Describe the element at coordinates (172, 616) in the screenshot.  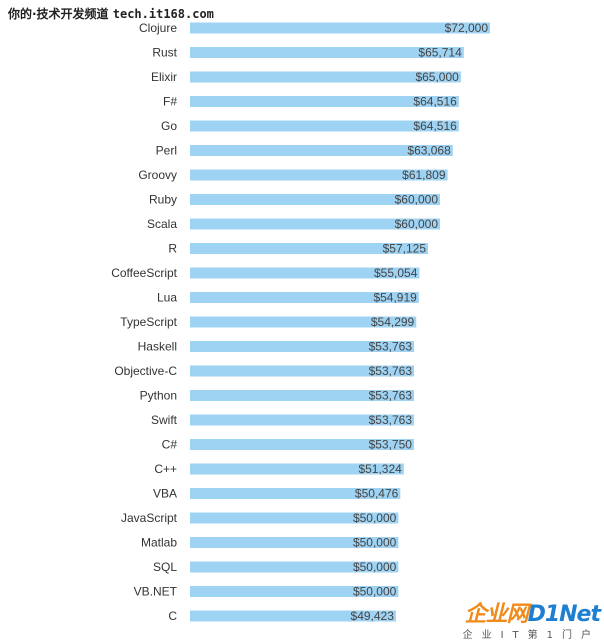
I see `category-label: C` at that location.